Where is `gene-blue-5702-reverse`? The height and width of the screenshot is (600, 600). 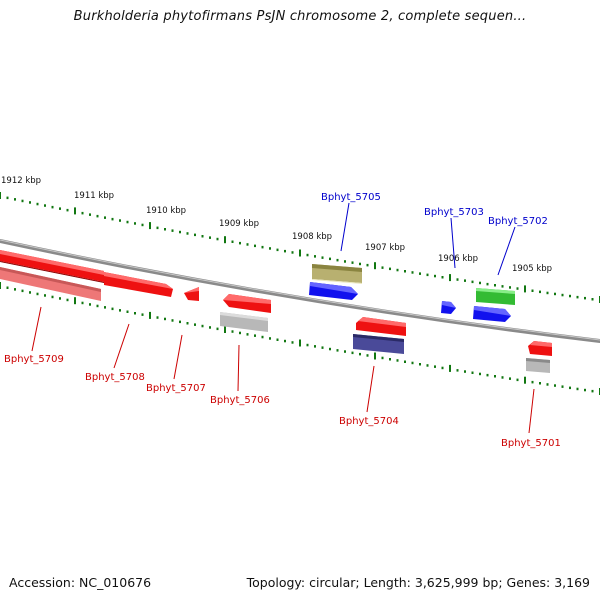
gene-blue-5702-reverse is located at coordinates (492, 314).